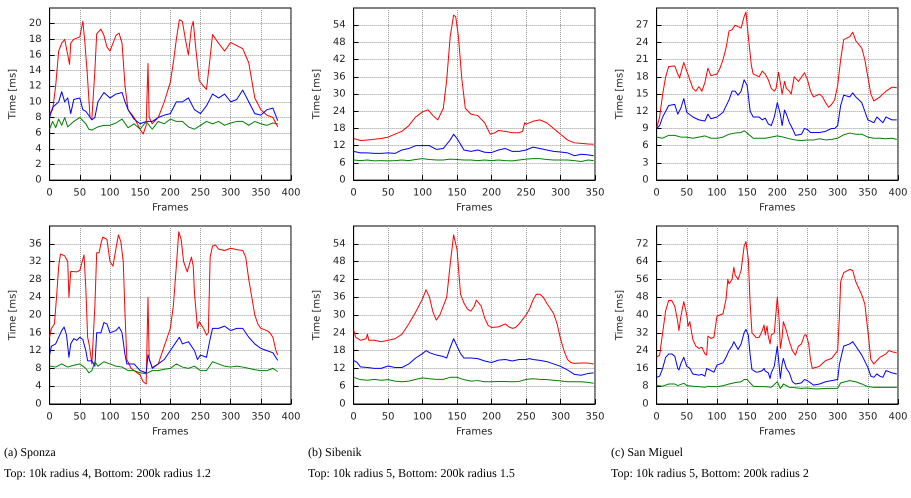 Image resolution: width=911 pixels, height=498 pixels. Describe the element at coordinates (35, 279) in the screenshot. I see `y-tick-label: 28` at that location.